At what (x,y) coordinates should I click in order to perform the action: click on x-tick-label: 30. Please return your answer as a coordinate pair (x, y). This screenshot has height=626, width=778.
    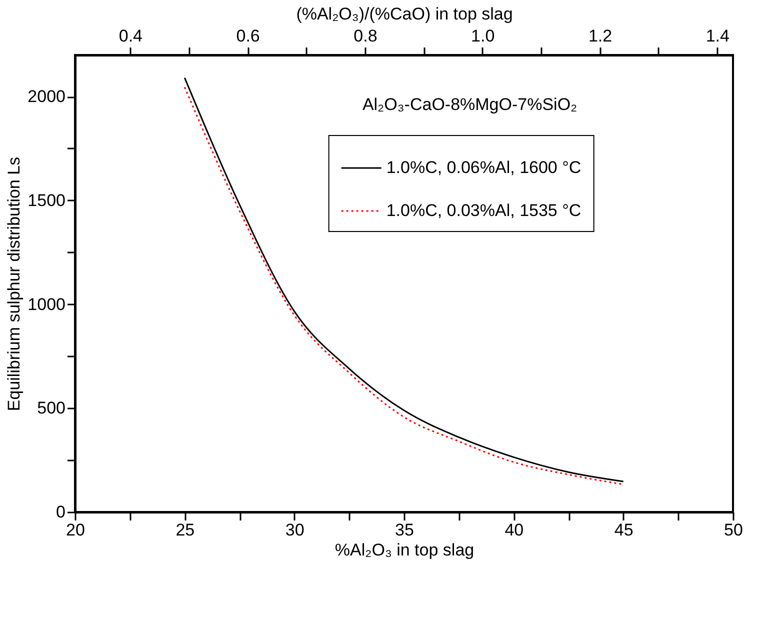
    Looking at the image, I should click on (294, 530).